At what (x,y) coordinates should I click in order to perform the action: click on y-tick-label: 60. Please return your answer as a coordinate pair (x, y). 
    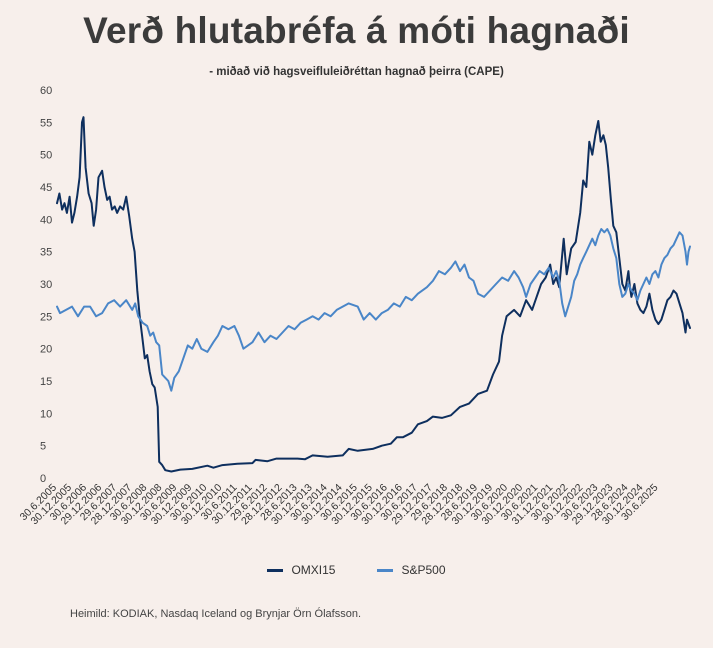
    Looking at the image, I should click on (46, 91).